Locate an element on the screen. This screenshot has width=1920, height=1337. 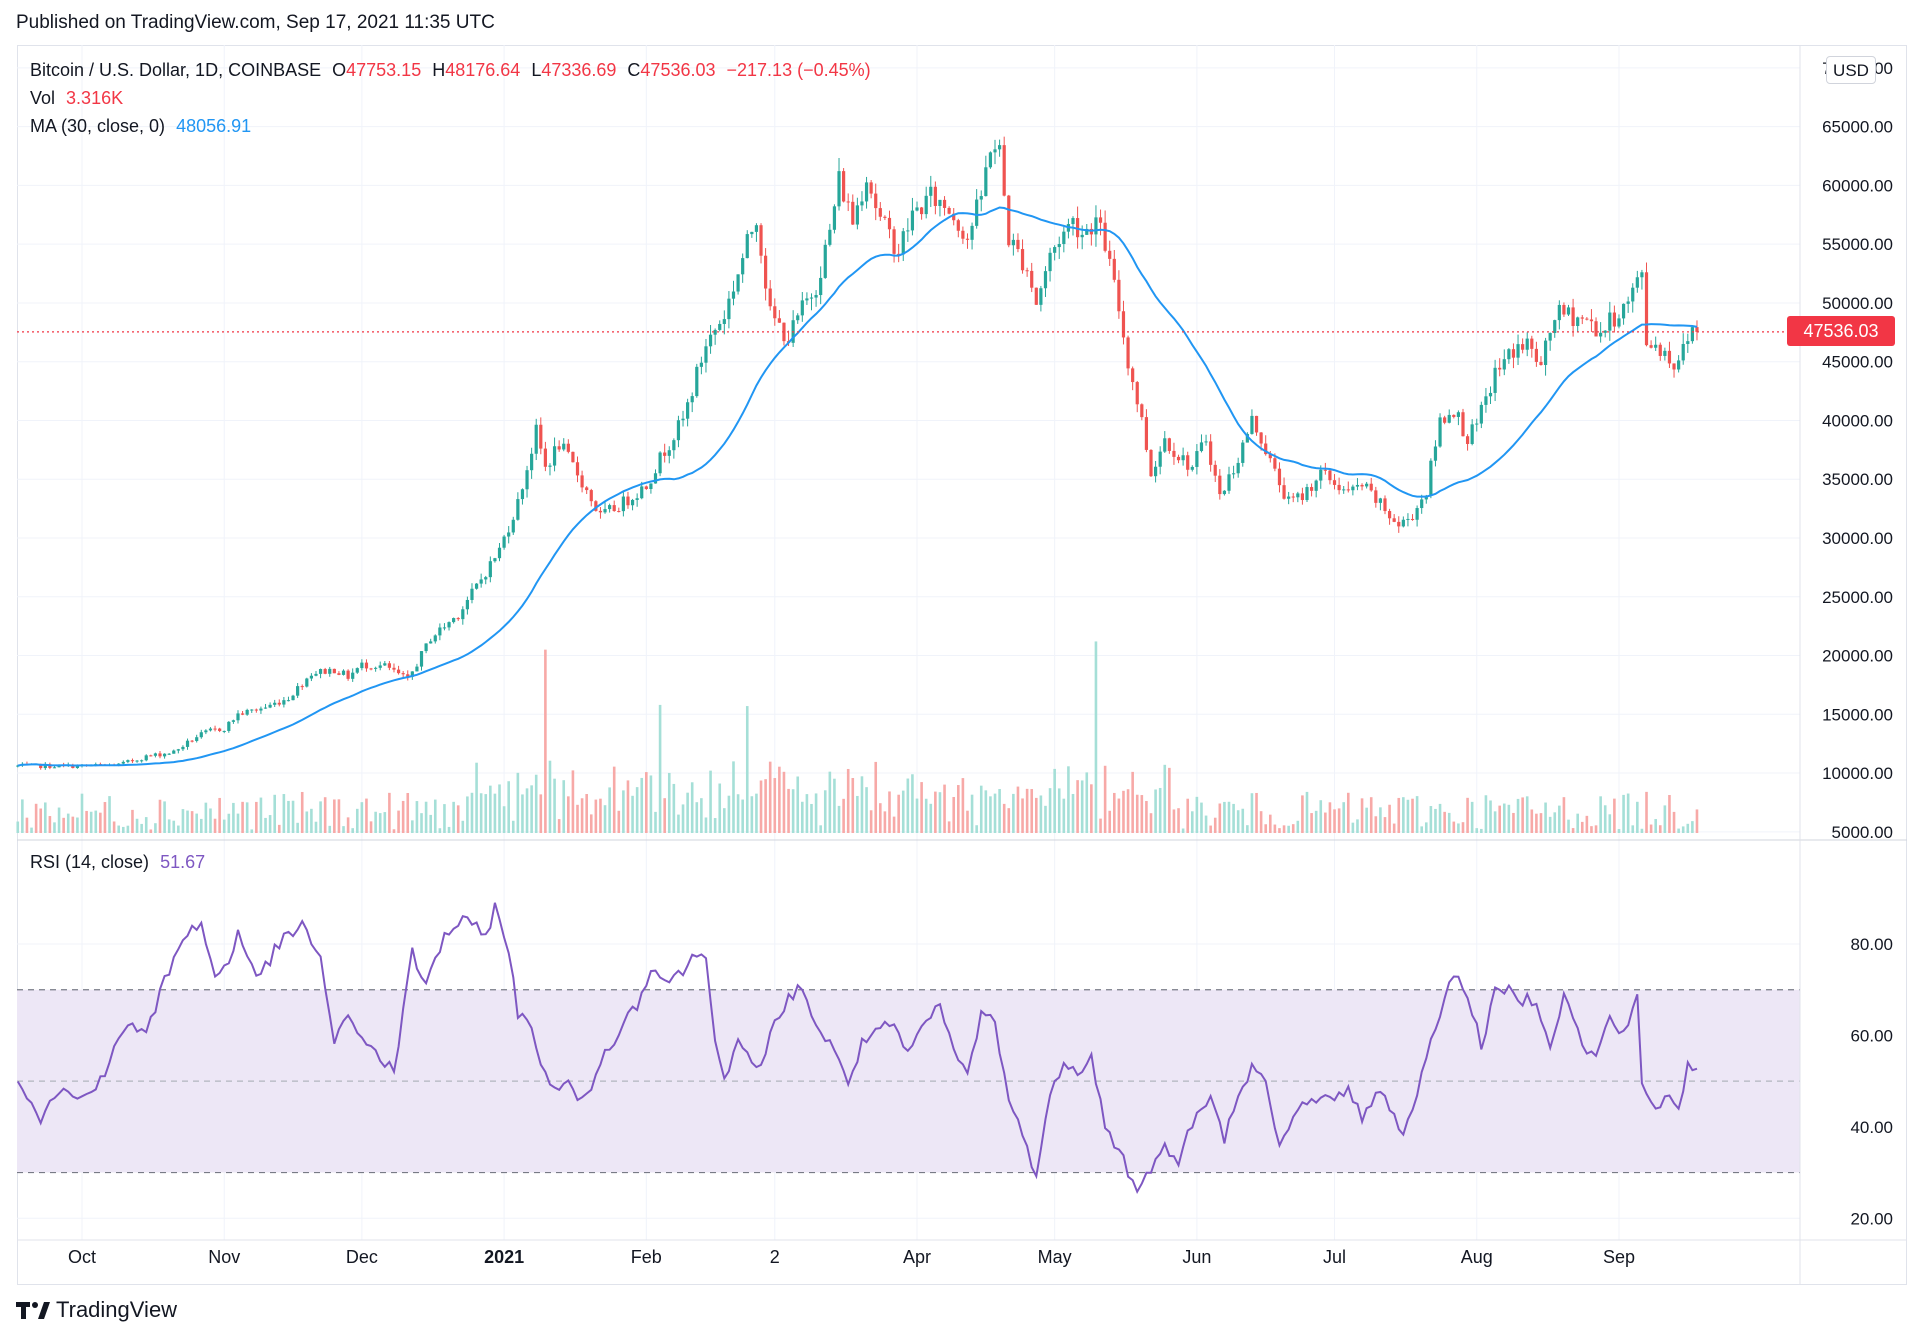
price-tick-label: 65000.00 is located at coordinates (1857, 127).